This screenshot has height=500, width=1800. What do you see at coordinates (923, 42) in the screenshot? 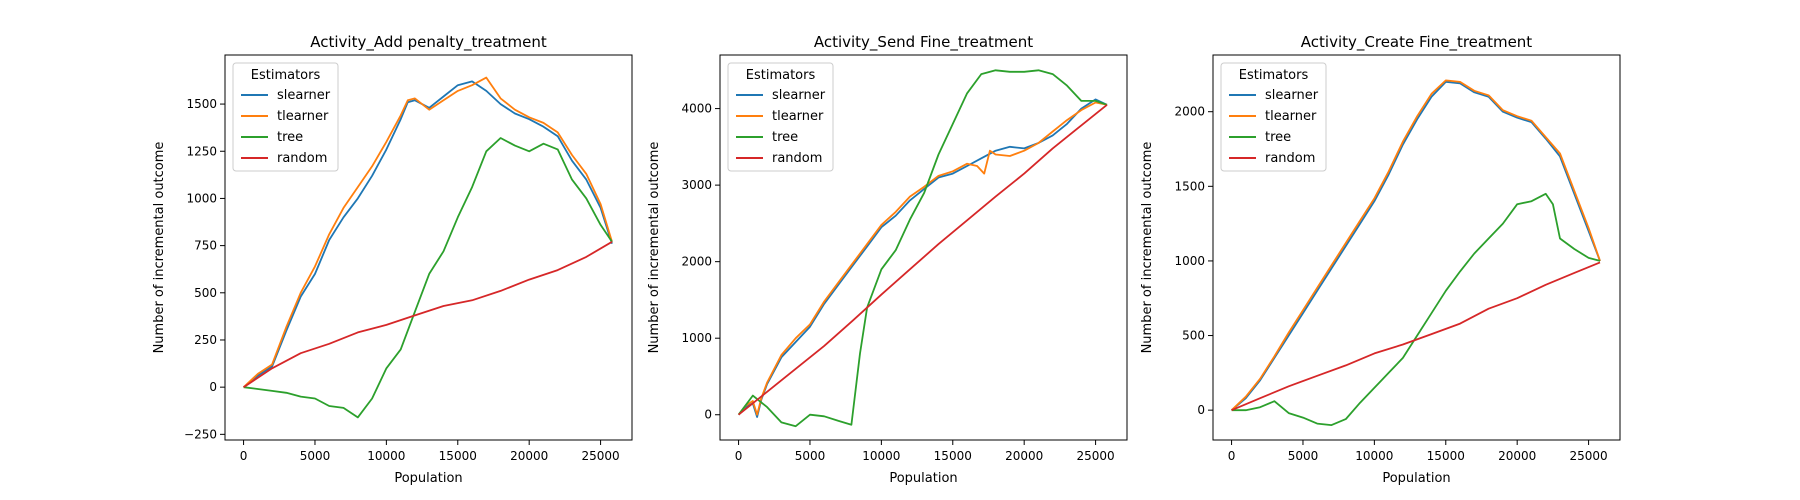
I see `chart-title: Activity_Send Fine_treatment` at bounding box center [923, 42].